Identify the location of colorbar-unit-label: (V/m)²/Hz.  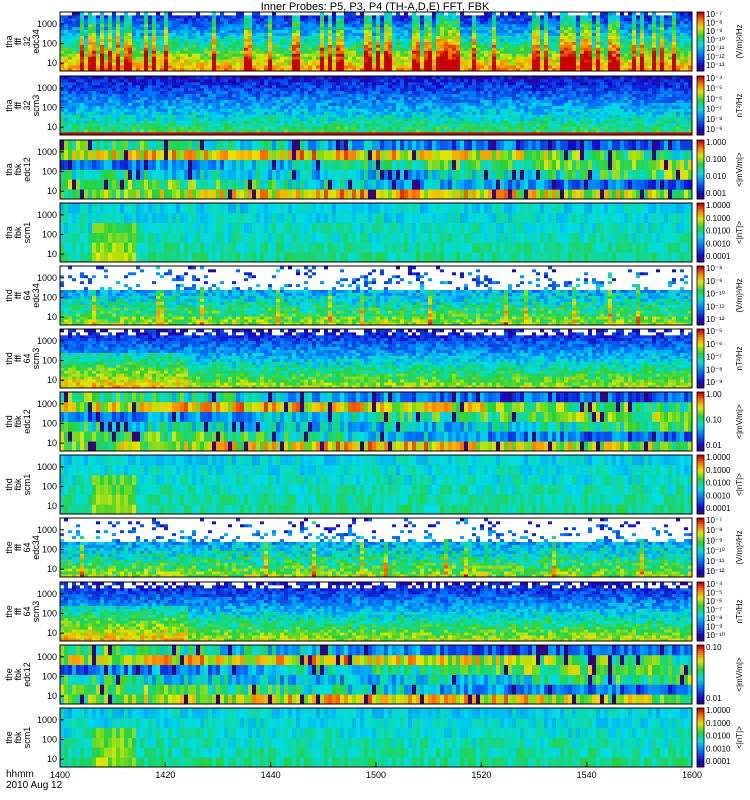
(739, 41).